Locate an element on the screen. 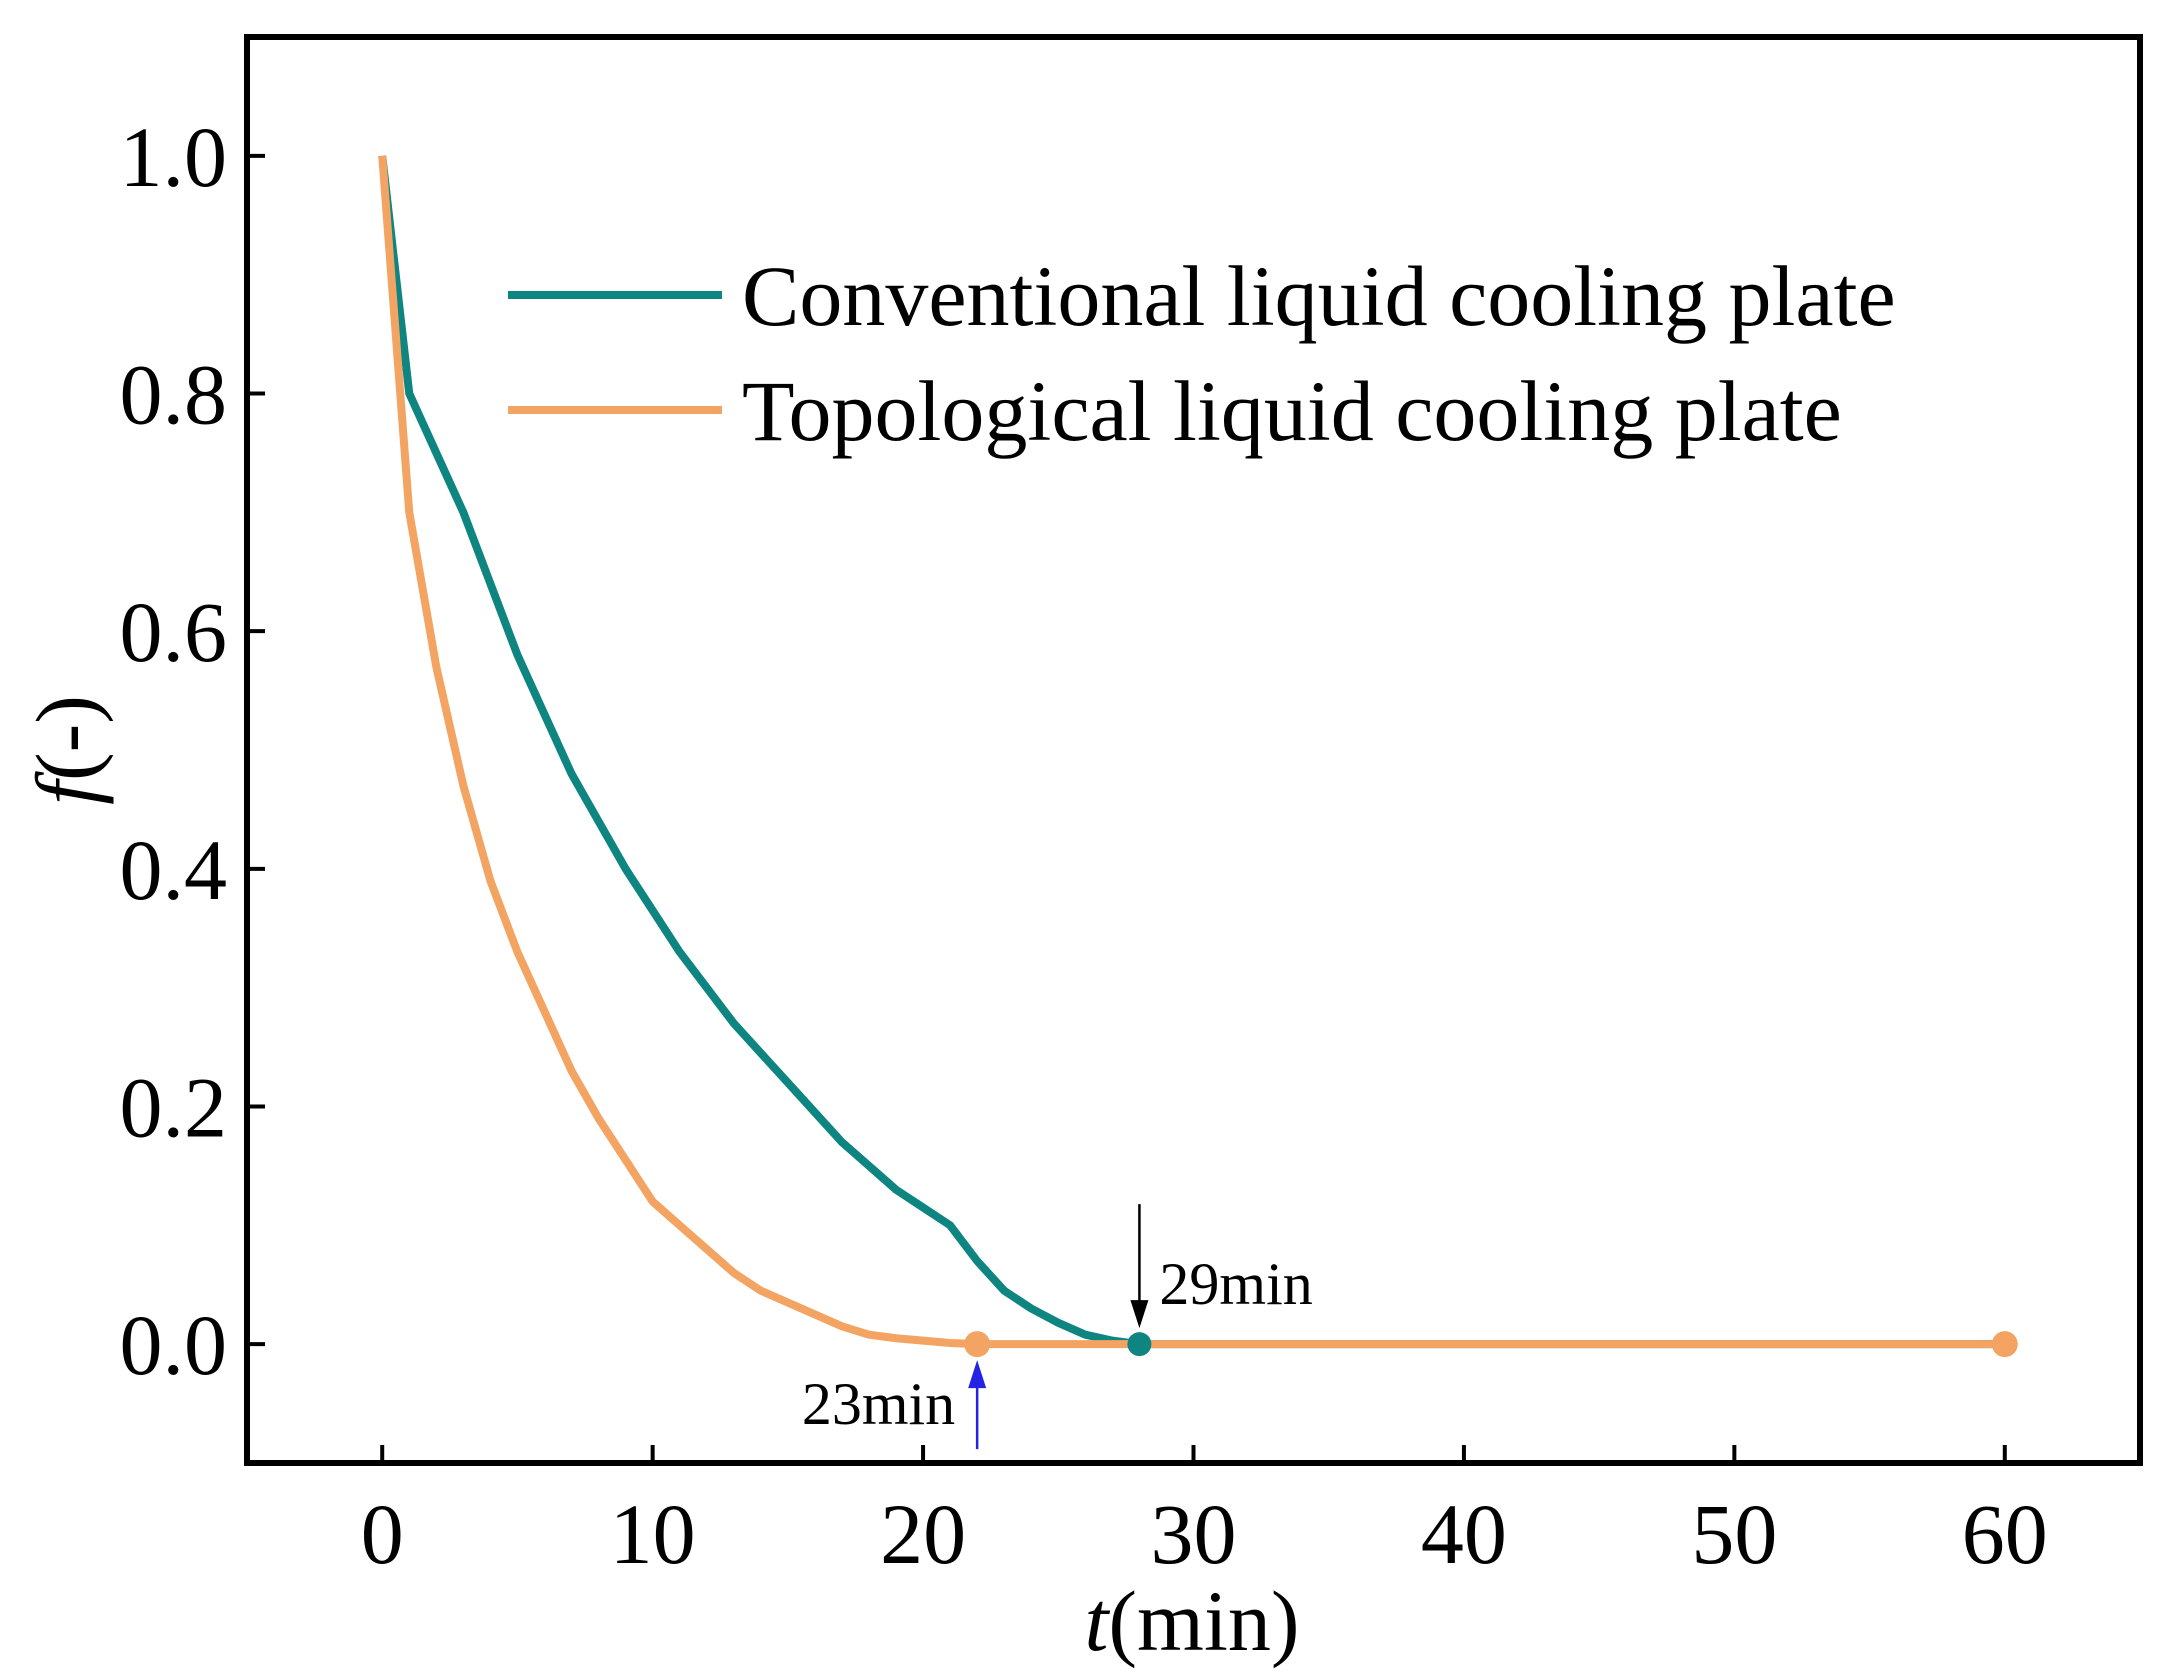 This screenshot has height=1673, width=2167. x-tick-label: 30 is located at coordinates (1194, 1534).